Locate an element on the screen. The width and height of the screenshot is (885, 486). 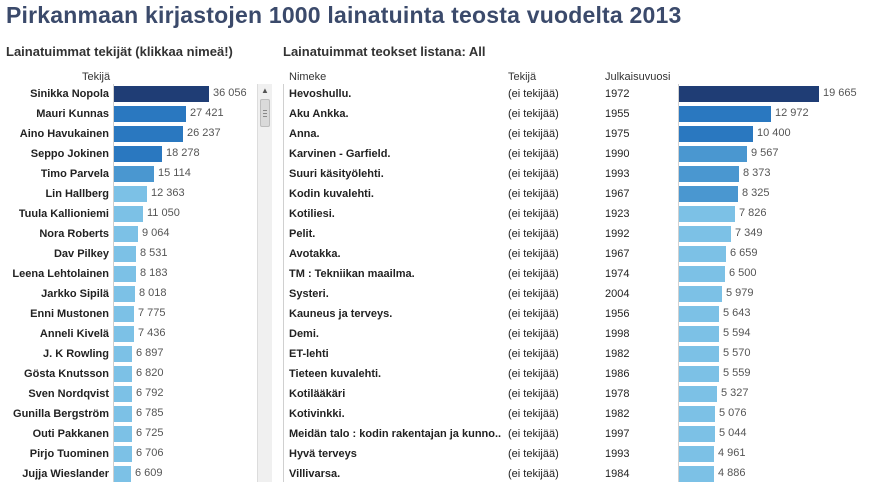
author-row: Mauri Kunnas 27 421 is located at coordinates (131, 114).